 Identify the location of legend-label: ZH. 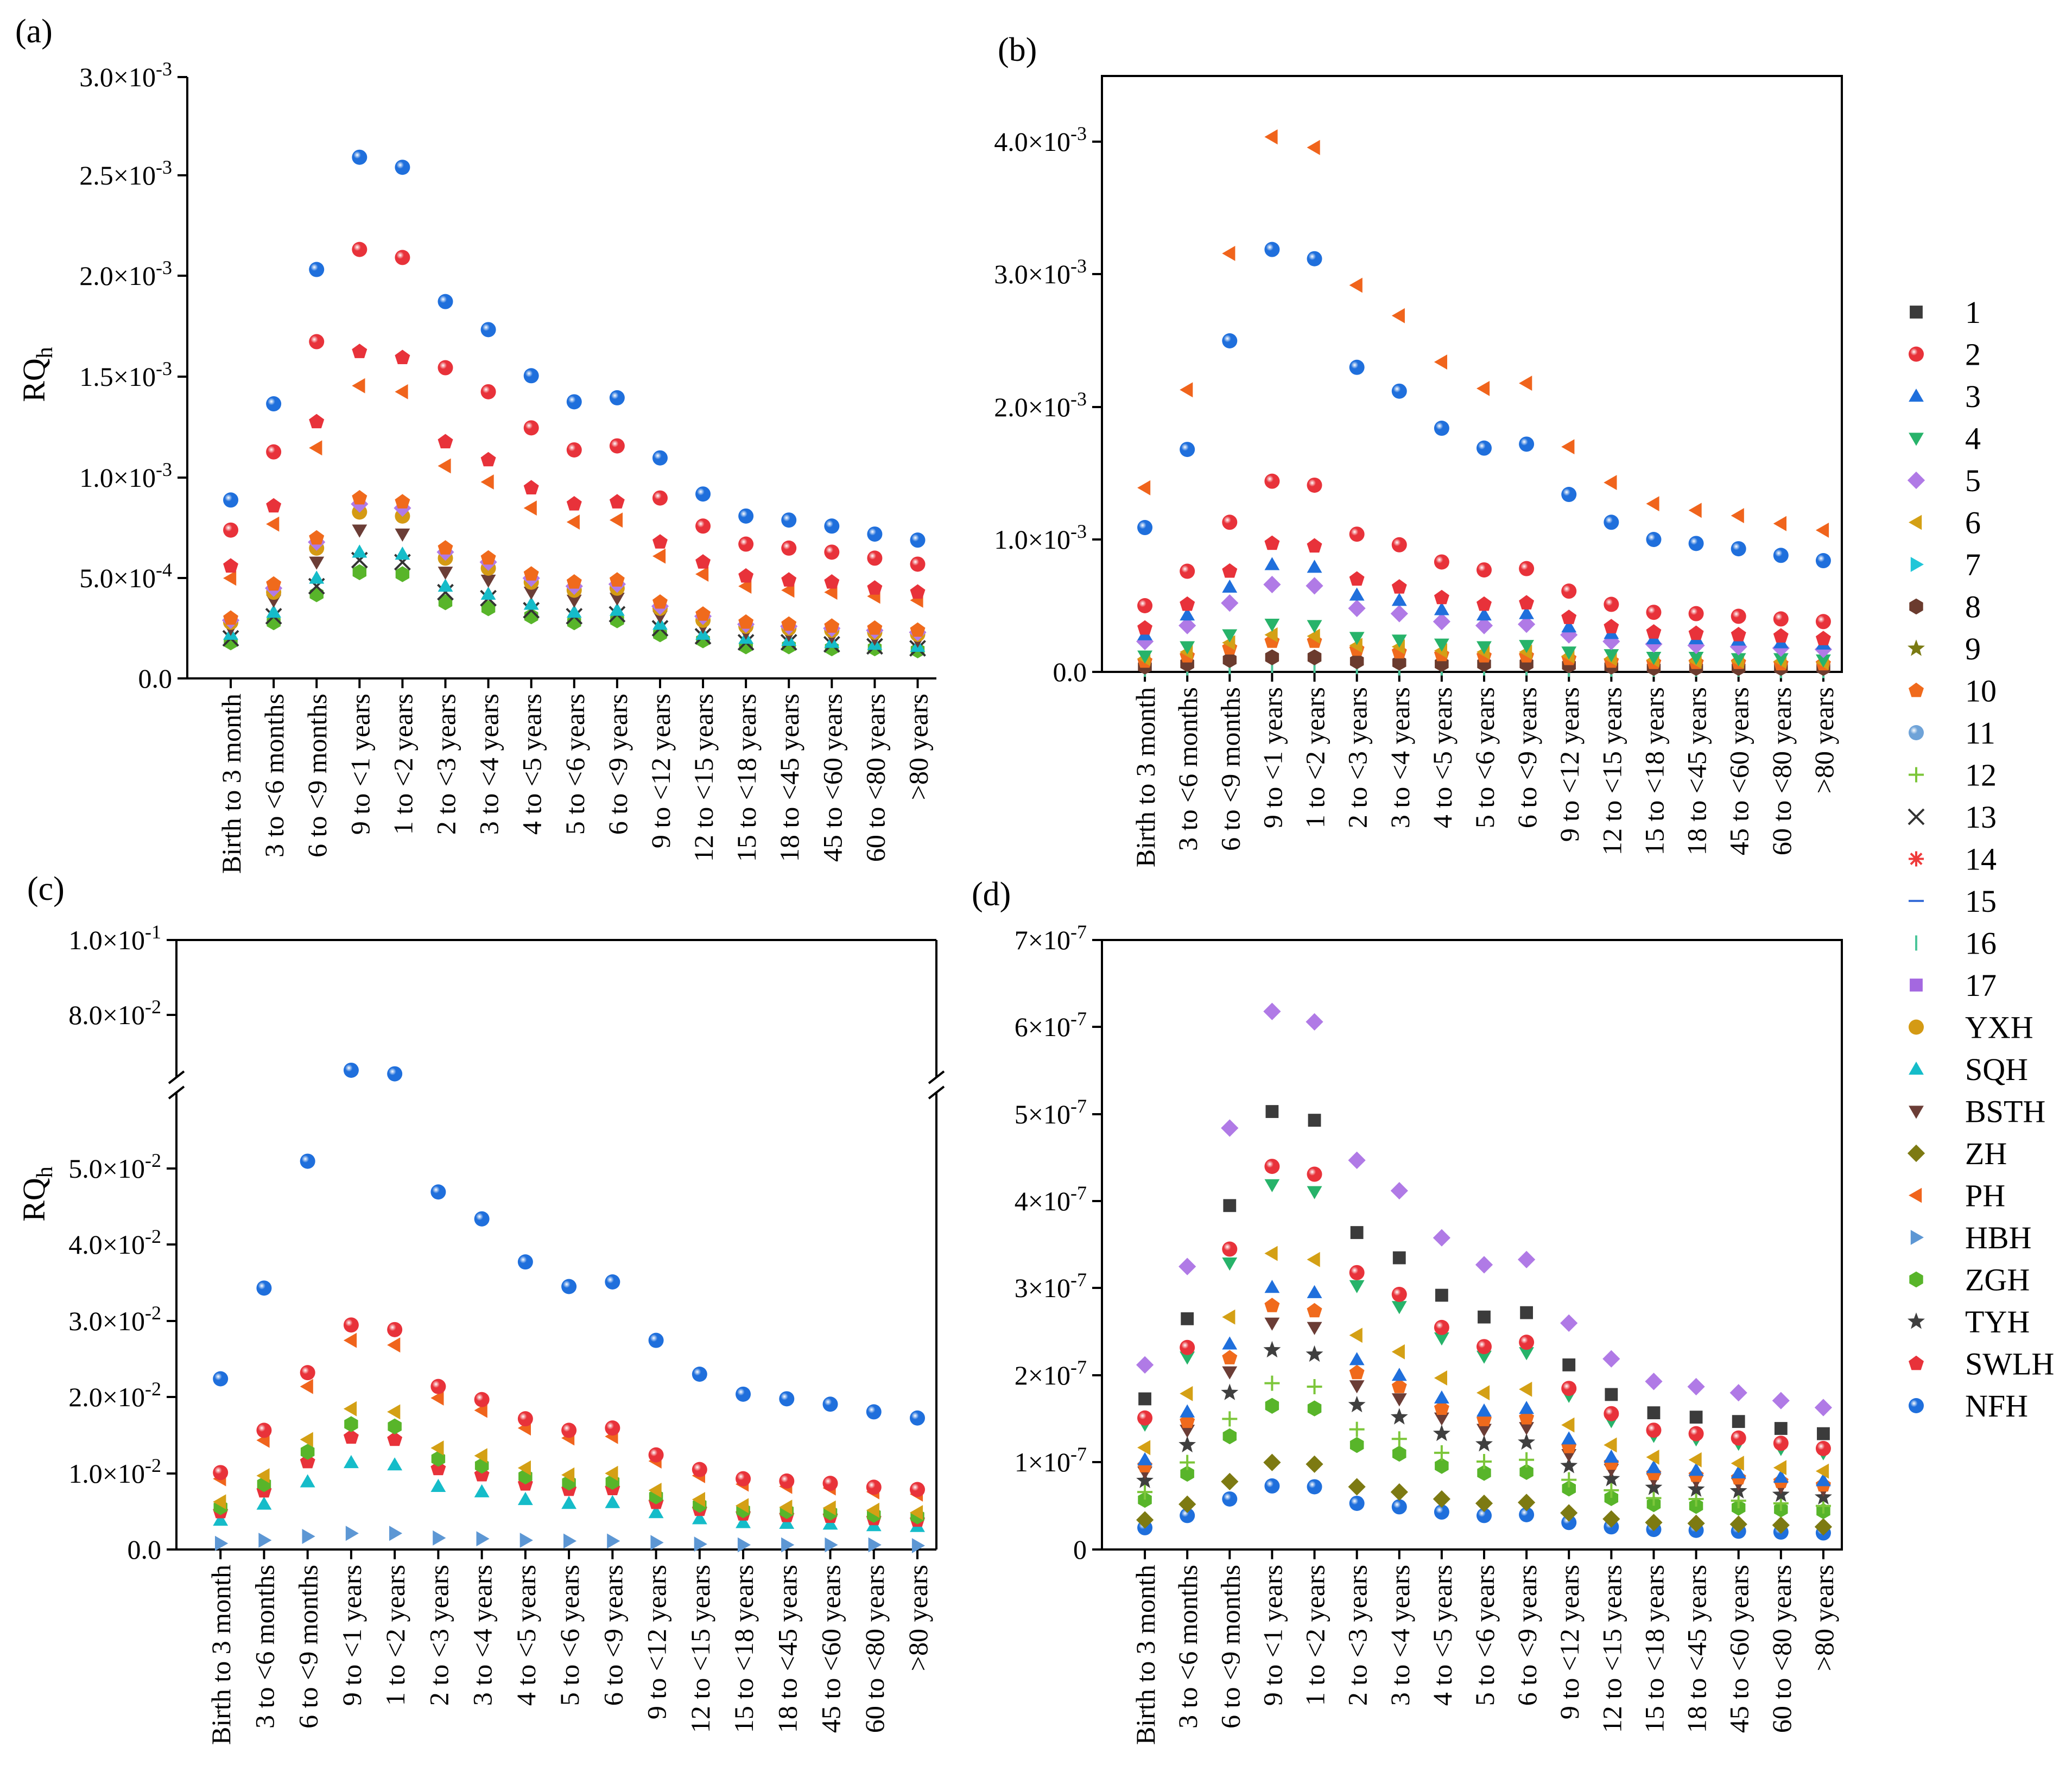
(1986, 1154).